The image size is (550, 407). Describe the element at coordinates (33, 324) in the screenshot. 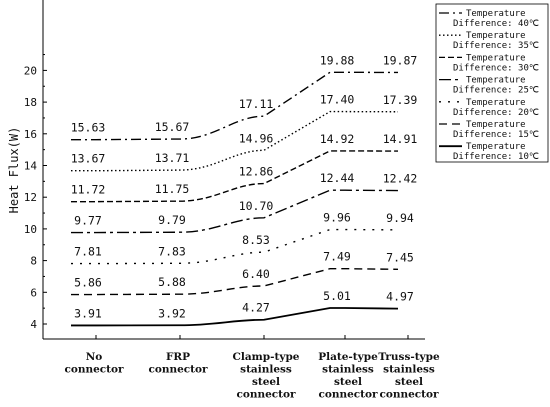

I see `y-tick-label: 4` at that location.